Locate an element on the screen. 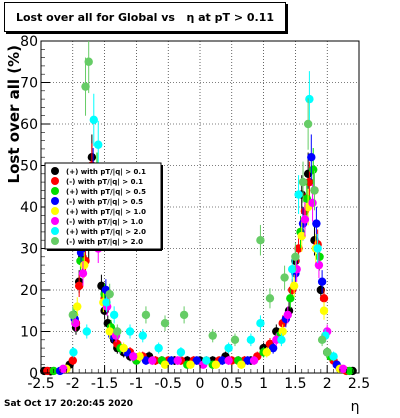 This screenshot has width=400, height=418. x-tick-label: -1 is located at coordinates (136, 384).